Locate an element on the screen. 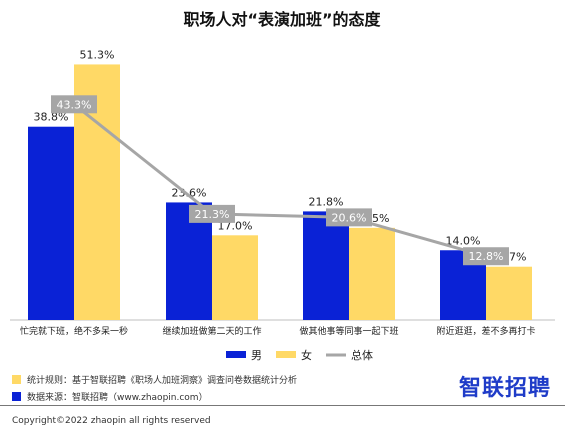 Image resolution: width=565 pixels, height=441 pixels. total-data-label: 20.6% is located at coordinates (349, 217).